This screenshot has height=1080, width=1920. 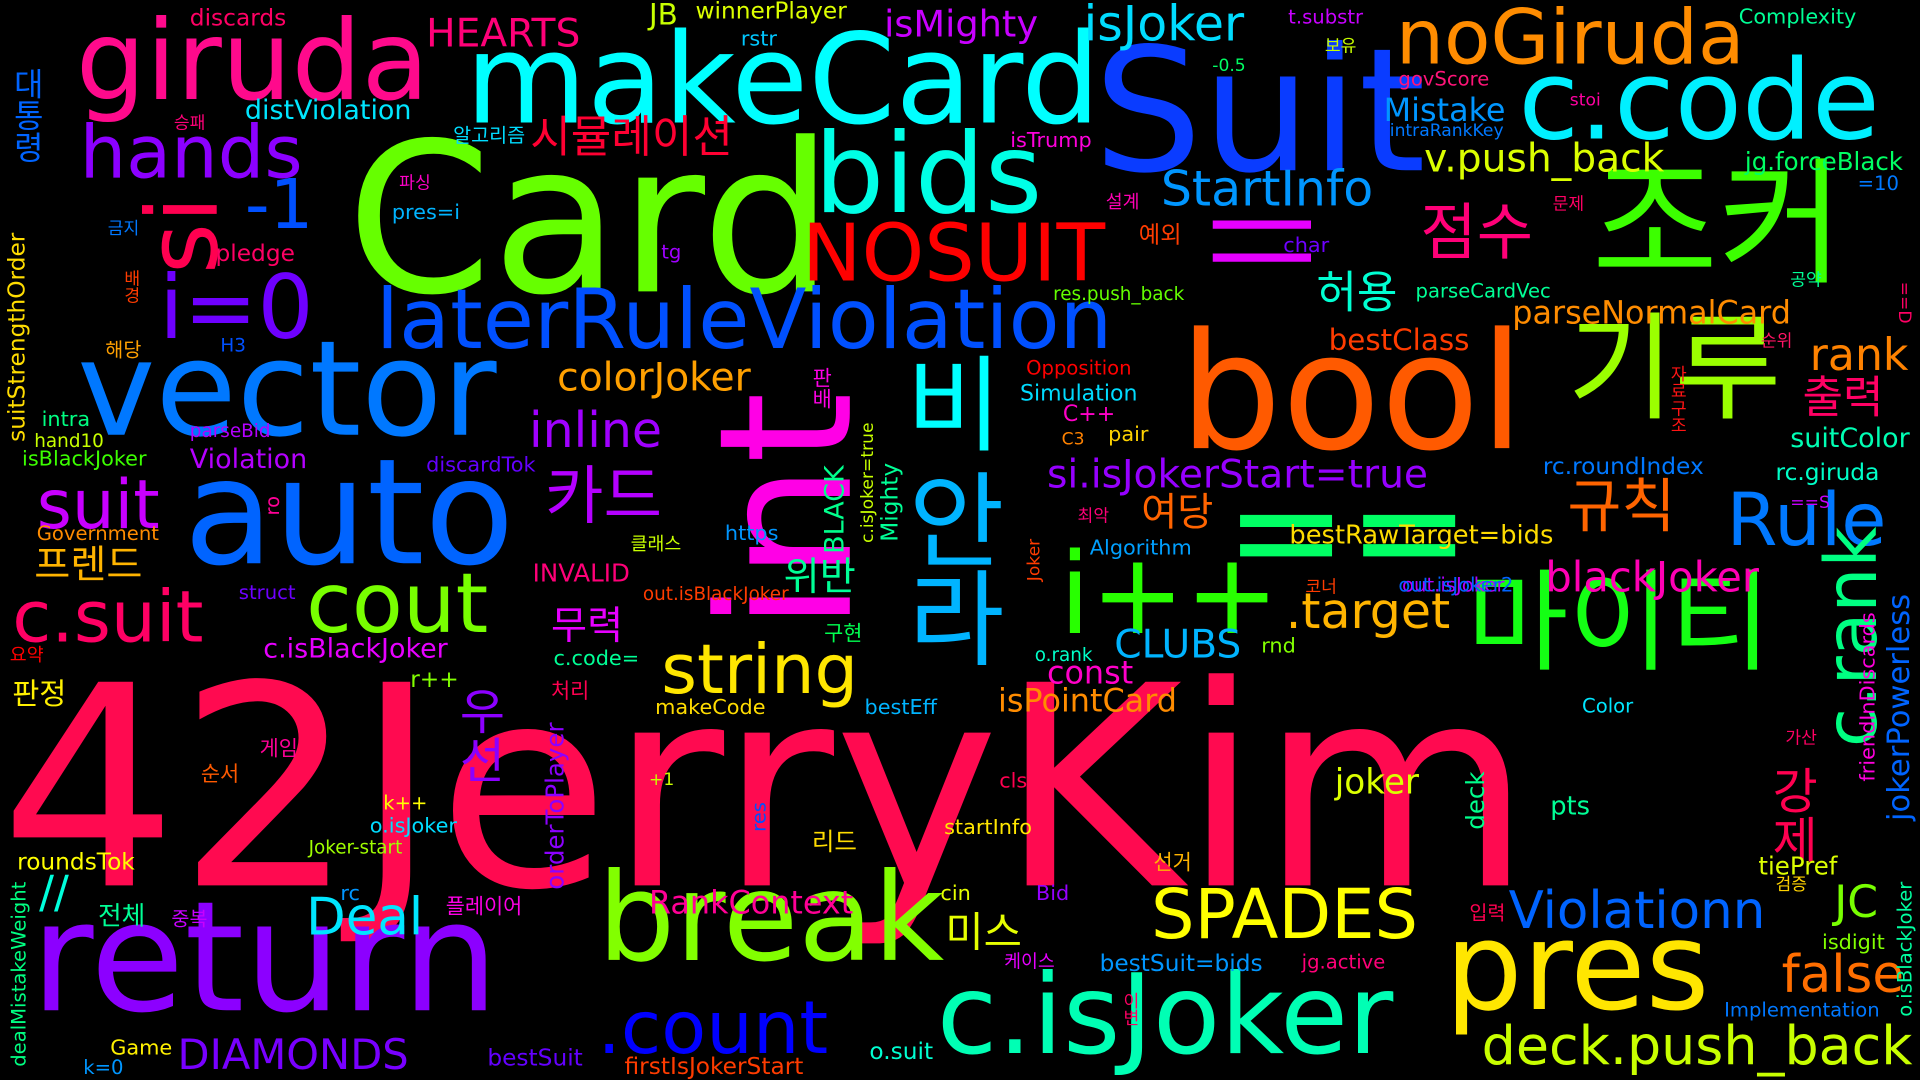 I want to click on word: Mighty, so click(x=890, y=502).